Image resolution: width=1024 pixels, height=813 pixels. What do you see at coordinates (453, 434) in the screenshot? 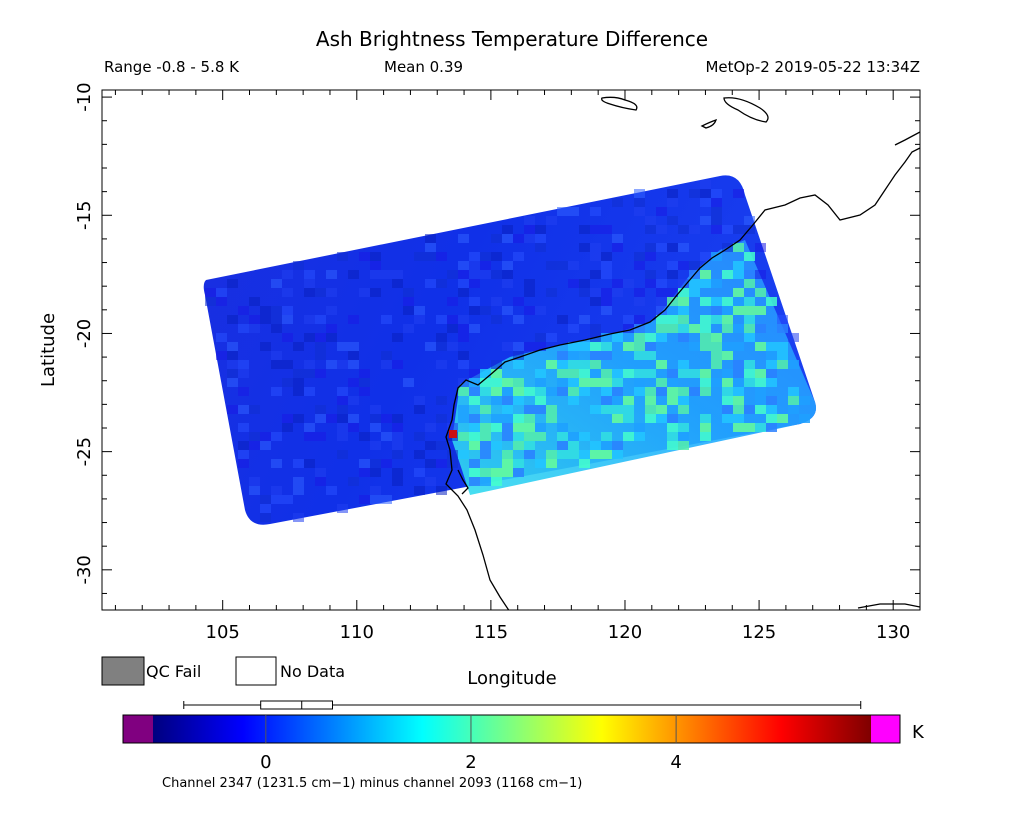
I see `hot-pixel` at bounding box center [453, 434].